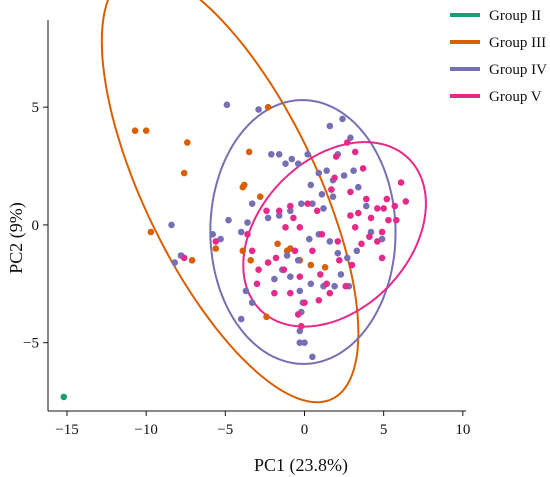 The image size is (550, 477). Describe the element at coordinates (305, 430) in the screenshot. I see `x-tick-label: 0` at that location.